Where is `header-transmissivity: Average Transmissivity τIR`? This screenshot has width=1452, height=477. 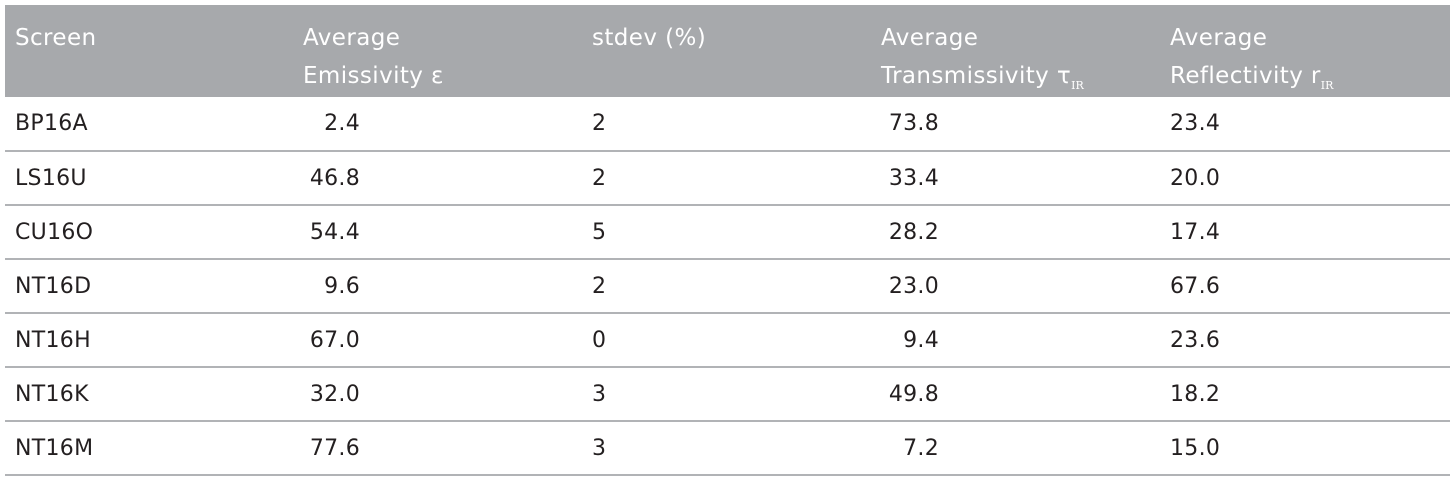 header-transmissivity: Average Transmissivity τIR is located at coordinates (982, 62).